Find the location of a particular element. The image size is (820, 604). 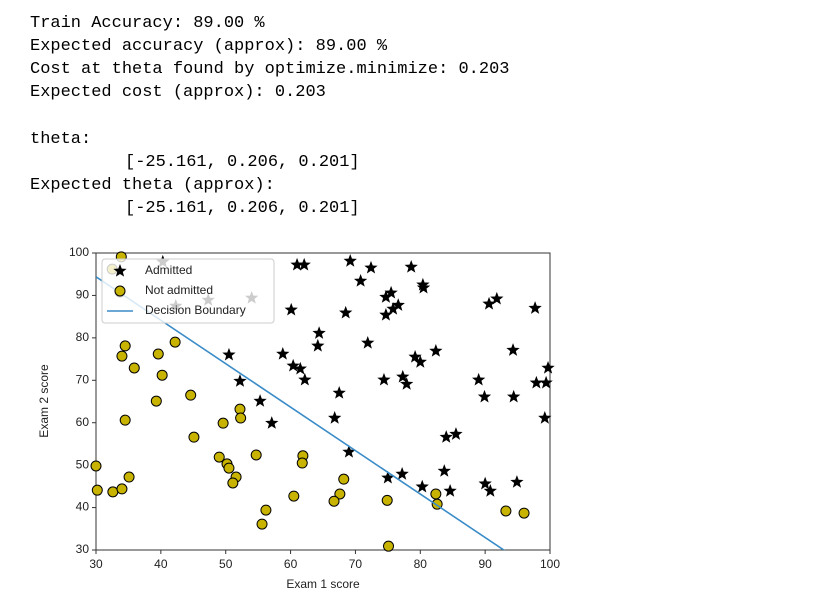

y-tick-label: 60 is located at coordinates (83, 422).